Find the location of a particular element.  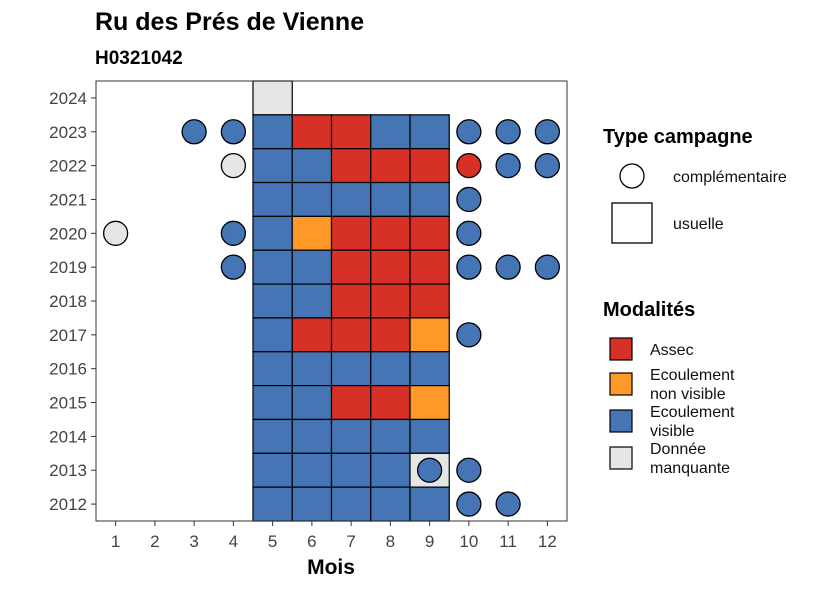

y-tick-label-2021: 2021 is located at coordinates (68, 199).